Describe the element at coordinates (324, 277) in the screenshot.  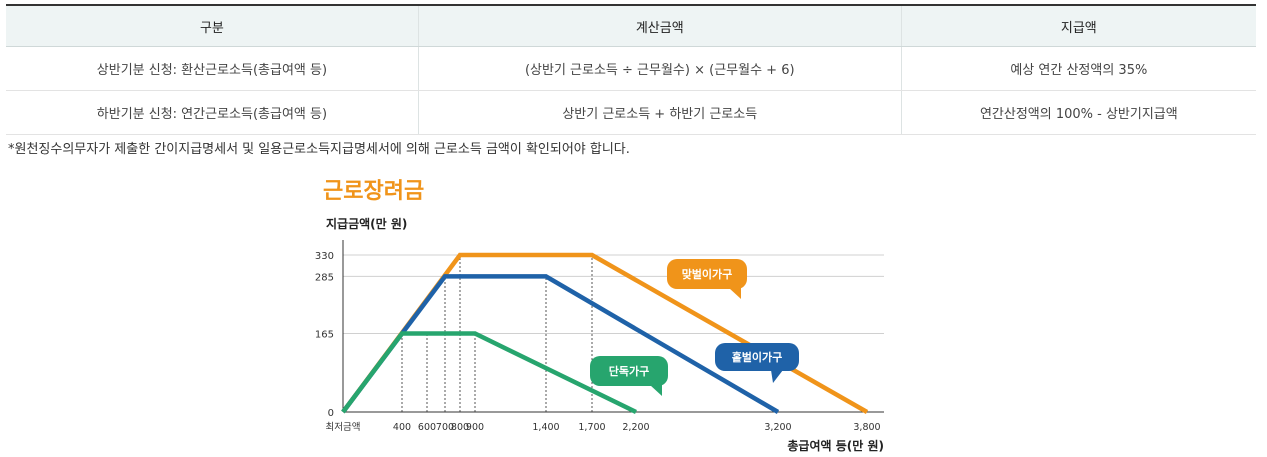
I see `y-tick-label: 285` at that location.